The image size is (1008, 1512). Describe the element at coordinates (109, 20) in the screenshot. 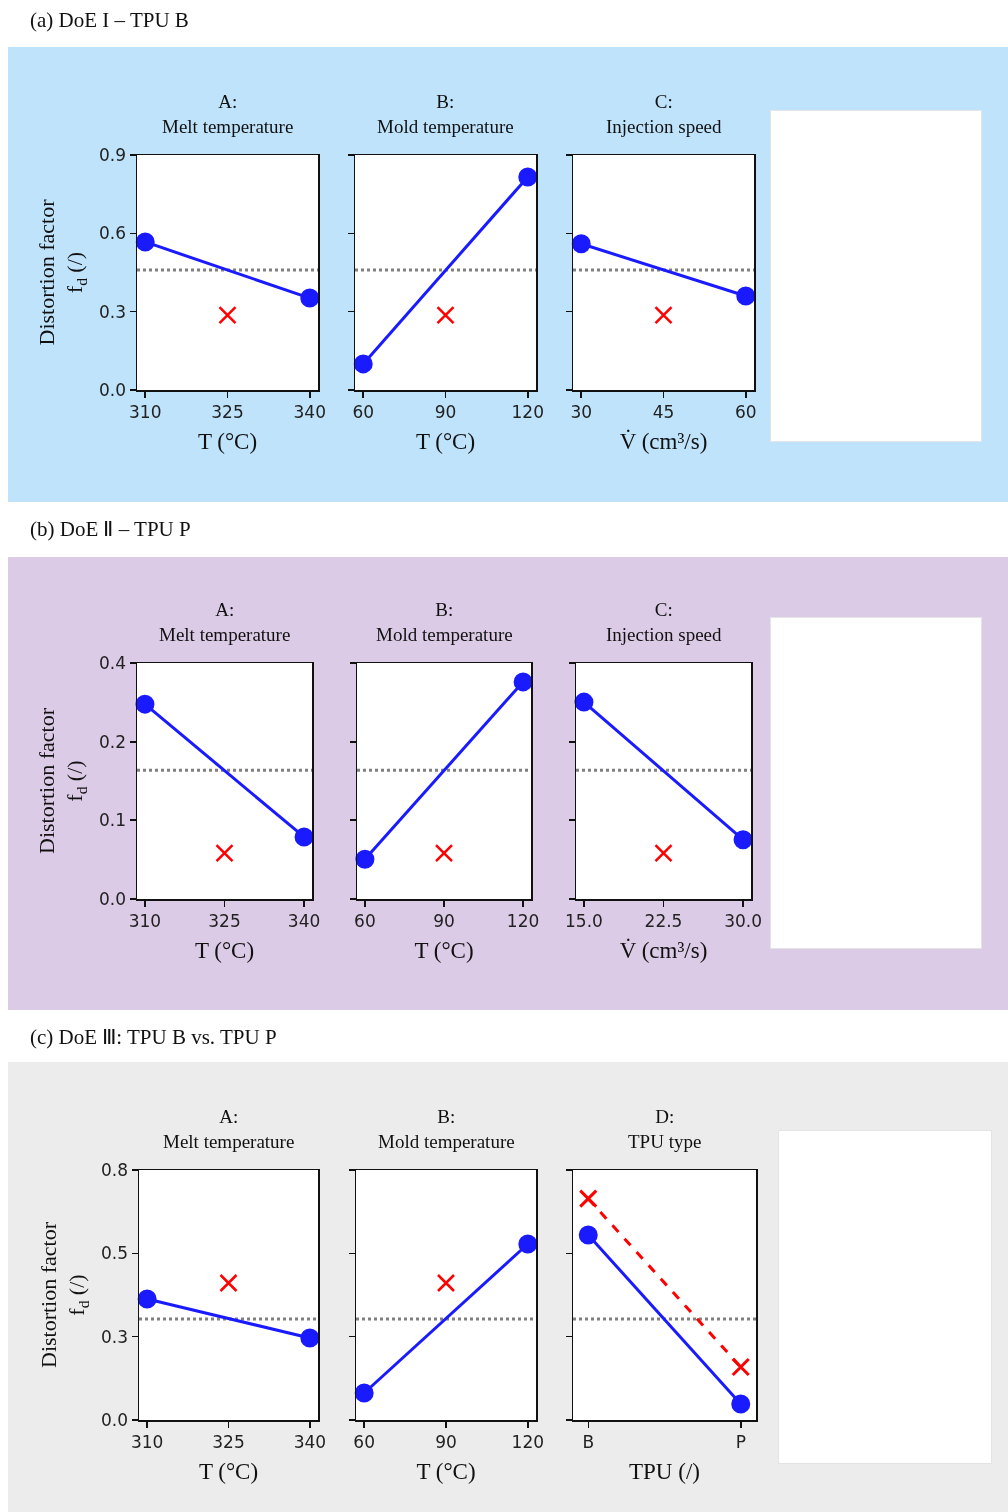

I see `text: (a) DoE I – TPU B` at that location.